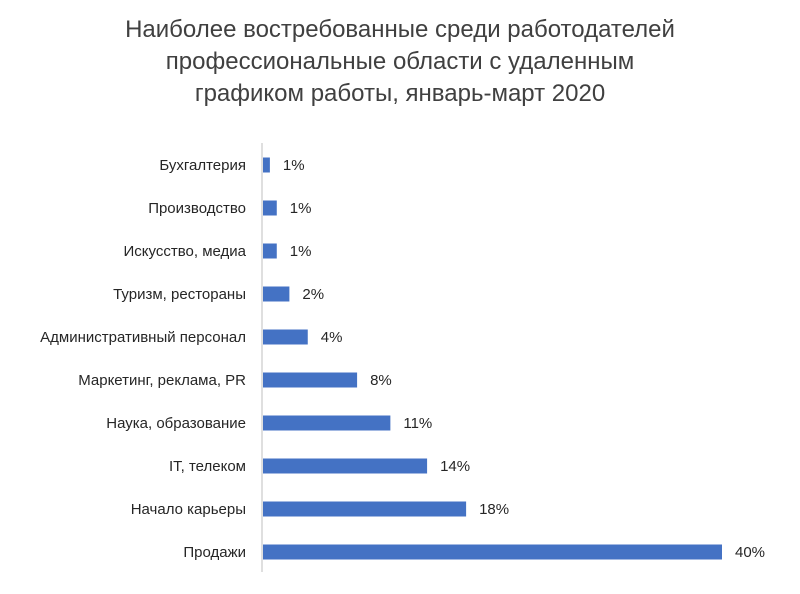  I want to click on category-label: Бухгалтерия, so click(202, 165).